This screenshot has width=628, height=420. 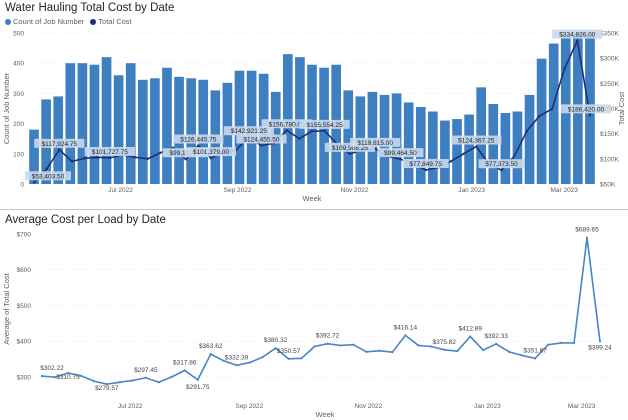 What do you see at coordinates (52, 368) in the screenshot?
I see `avg-cost-data-label: $302.22` at bounding box center [52, 368].